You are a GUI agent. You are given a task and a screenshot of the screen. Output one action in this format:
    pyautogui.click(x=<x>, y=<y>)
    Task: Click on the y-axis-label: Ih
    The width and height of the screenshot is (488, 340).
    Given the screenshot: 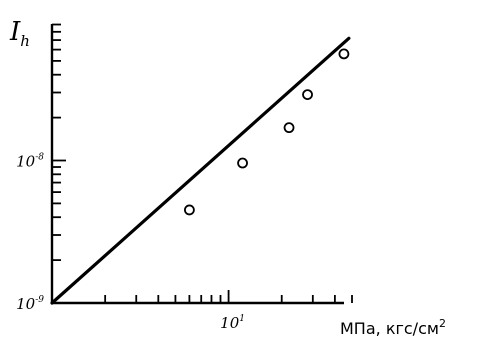 What is the action you would take?
    pyautogui.click(x=19, y=33)
    